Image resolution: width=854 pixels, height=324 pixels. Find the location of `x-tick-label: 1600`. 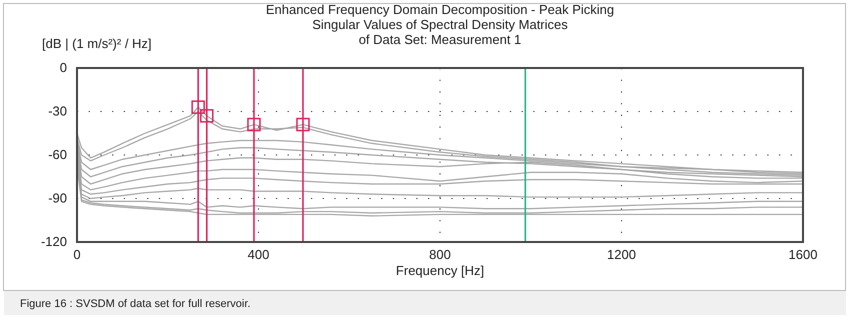

x-tick-label: 1600 is located at coordinates (803, 254).